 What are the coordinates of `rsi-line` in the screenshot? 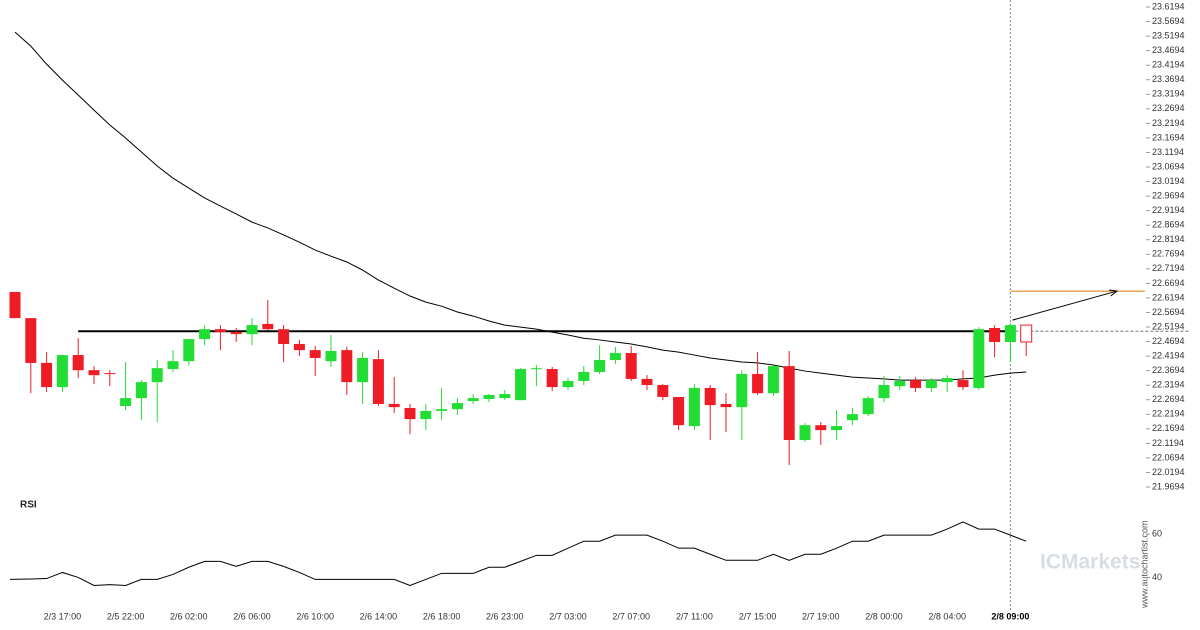 It's located at (518, 554).